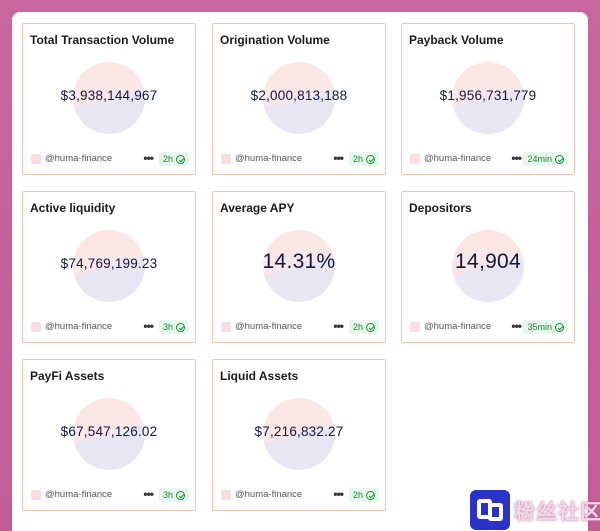 The image size is (600, 531). I want to click on card-footer: @huma-finance ••• 24min, so click(489, 160).